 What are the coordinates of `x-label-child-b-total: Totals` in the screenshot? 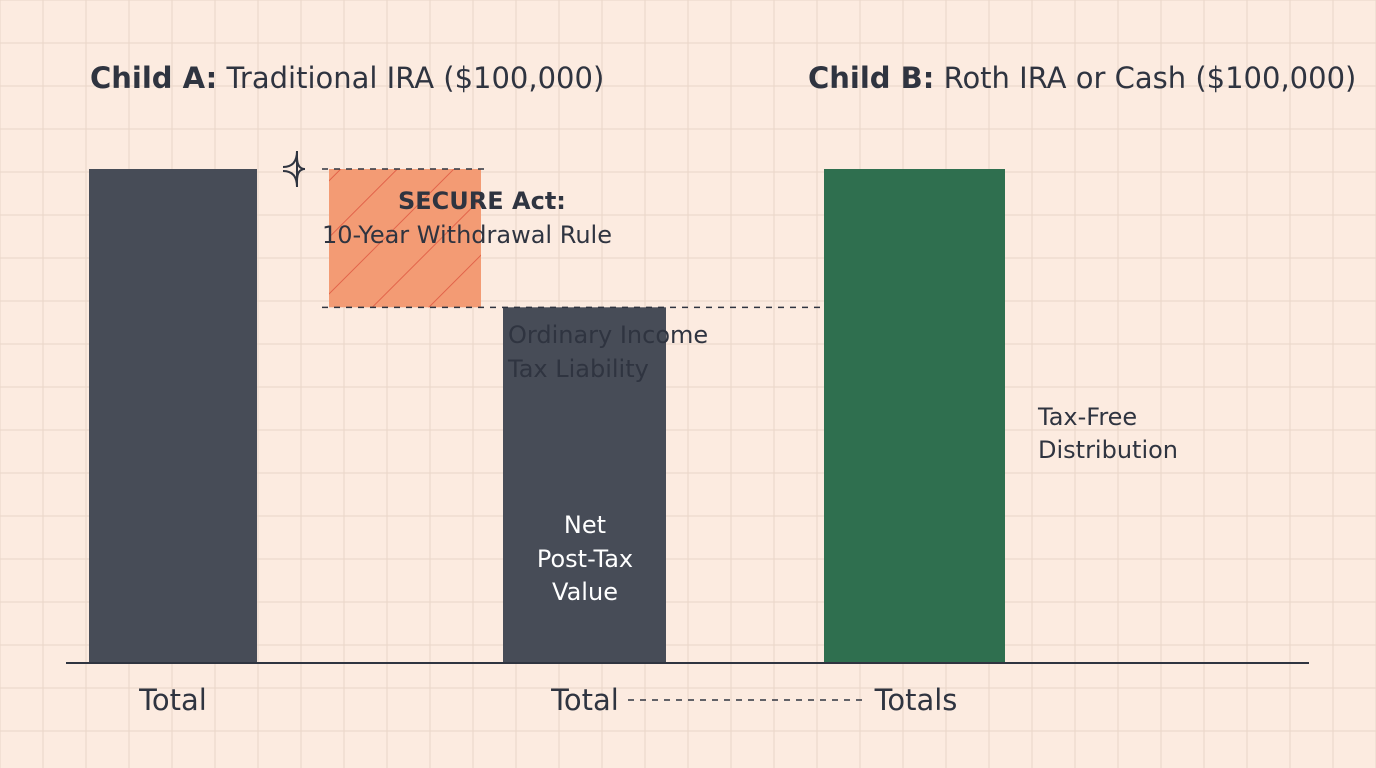 It's located at (916, 700).